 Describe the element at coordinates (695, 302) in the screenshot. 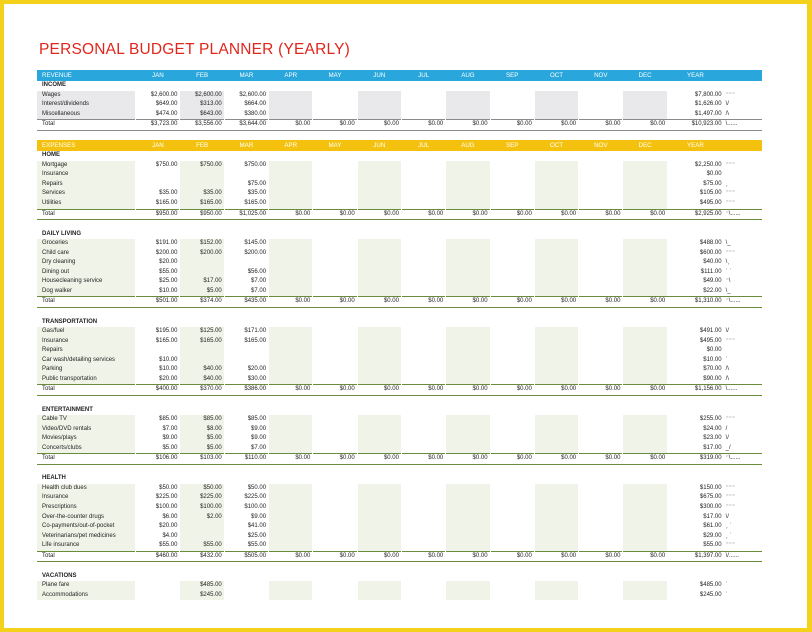

I see `cell-year: $1,310.00` at that location.